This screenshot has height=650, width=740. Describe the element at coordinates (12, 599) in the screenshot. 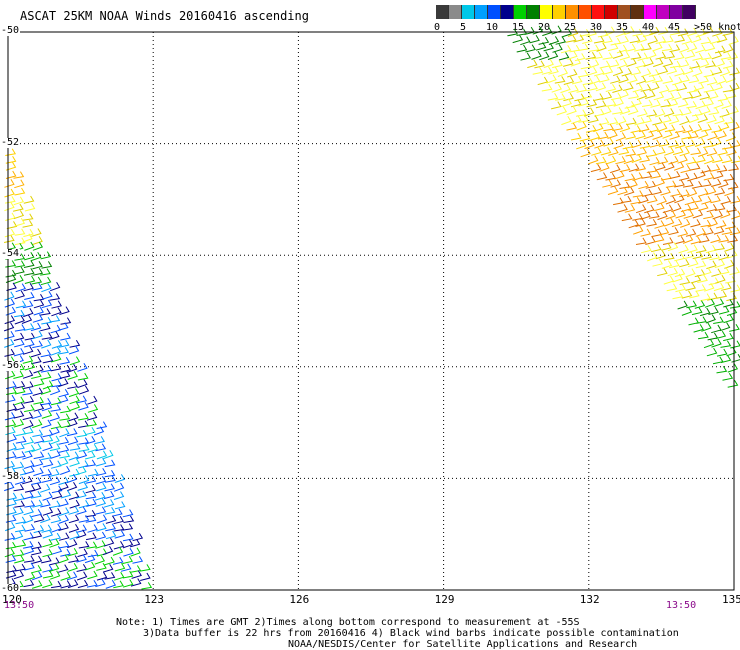

I see `longitude-label: 120` at that location.